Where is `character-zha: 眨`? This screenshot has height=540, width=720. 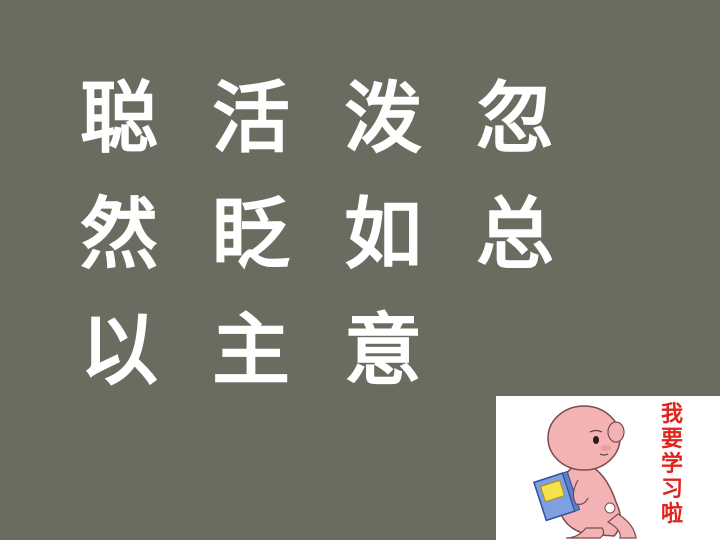 character-zha: 眨 is located at coordinates (250, 235).